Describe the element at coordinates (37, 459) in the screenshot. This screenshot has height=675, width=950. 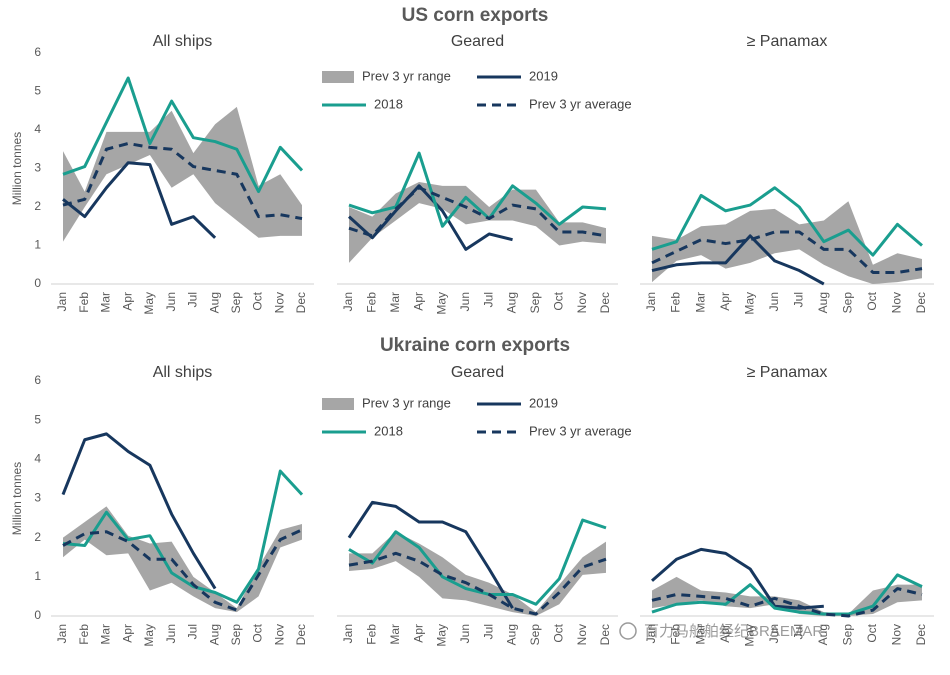
I see `y-tick-label: 4` at that location.